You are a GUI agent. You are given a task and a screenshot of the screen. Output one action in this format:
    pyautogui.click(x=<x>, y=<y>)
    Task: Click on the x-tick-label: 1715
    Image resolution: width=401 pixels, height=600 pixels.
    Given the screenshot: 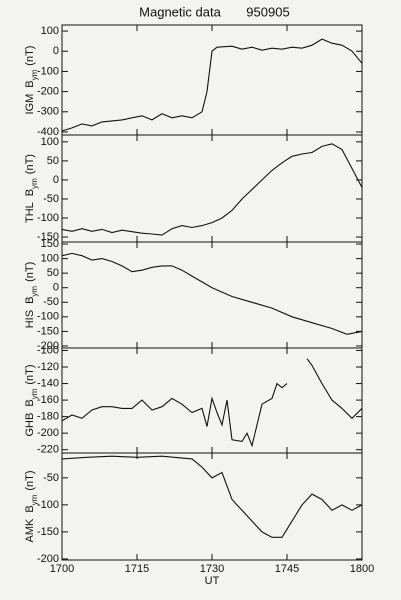 What is the action you would take?
    pyautogui.click(x=137, y=569)
    